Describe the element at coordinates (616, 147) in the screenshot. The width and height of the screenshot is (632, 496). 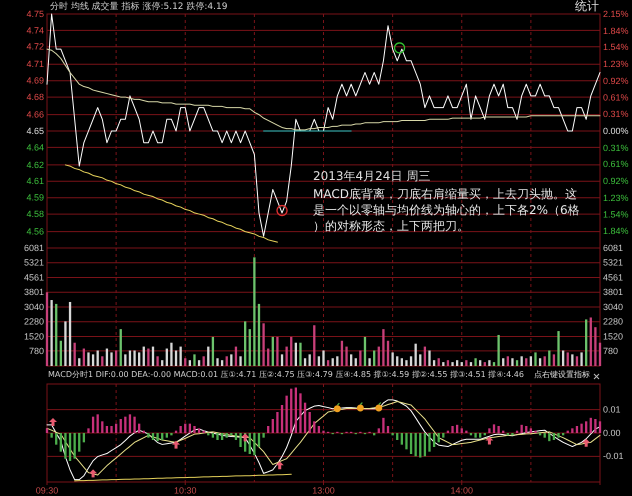
I see `y2-tick-label: 0.31%` at that location.